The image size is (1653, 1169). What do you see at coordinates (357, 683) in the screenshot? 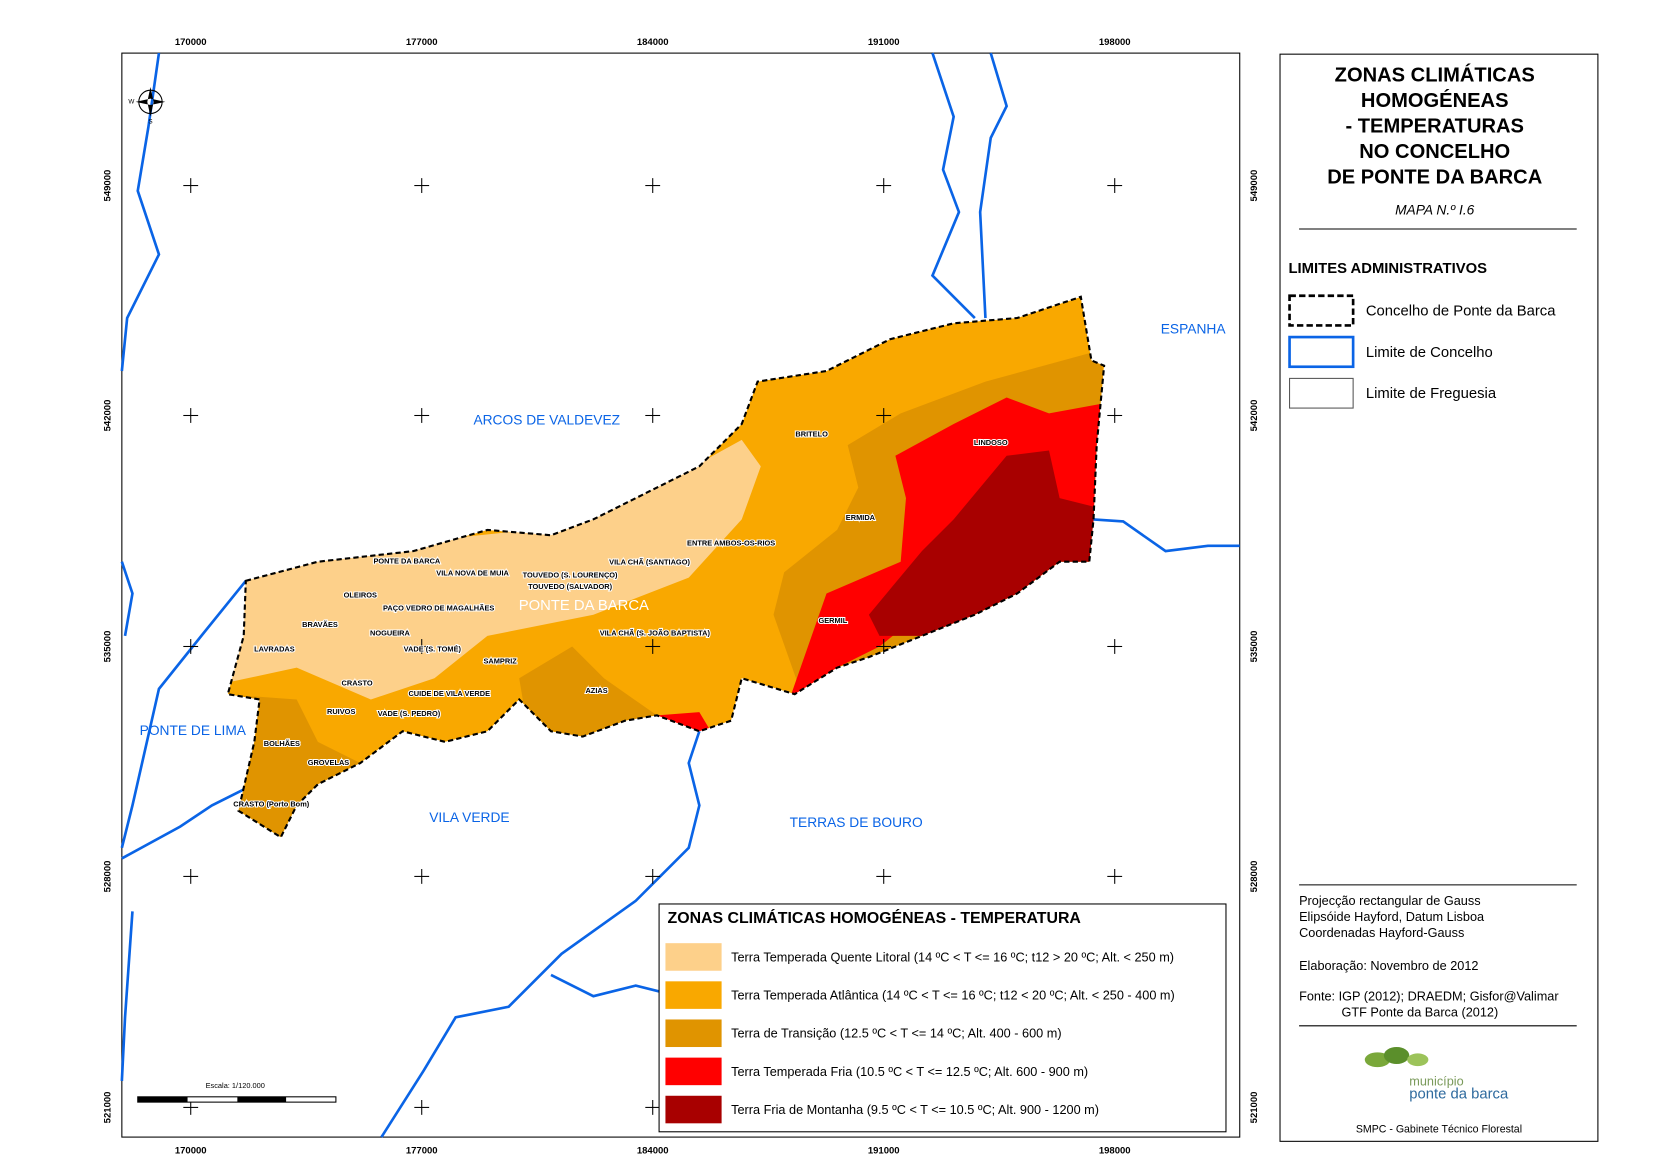
I see `parish-label: CRASTO` at bounding box center [357, 683].